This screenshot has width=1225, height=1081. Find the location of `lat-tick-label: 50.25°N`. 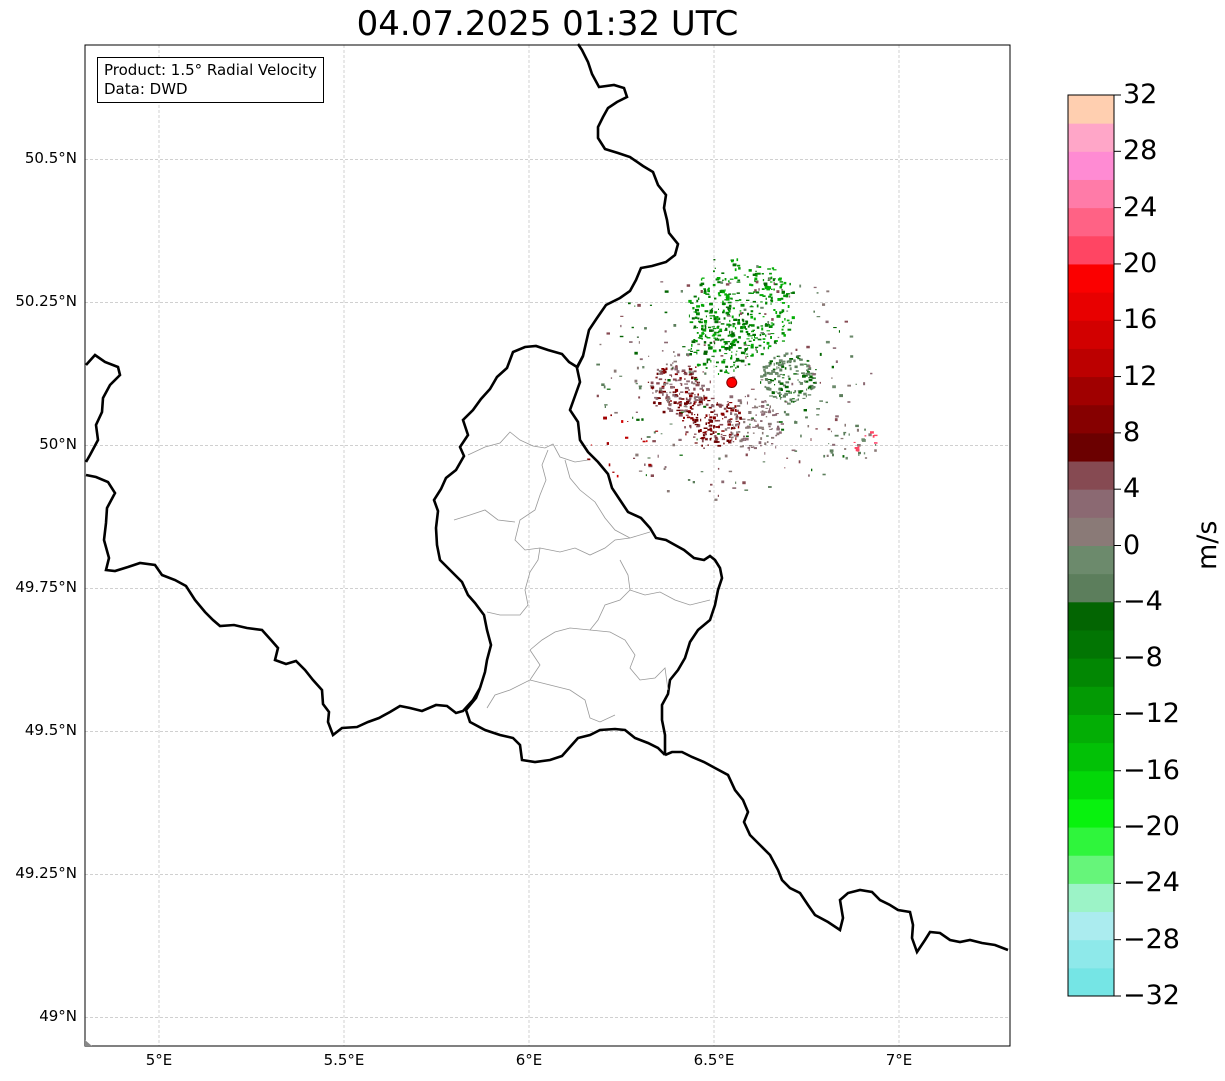

lat-tick-label: 50.25°N is located at coordinates (46, 301).